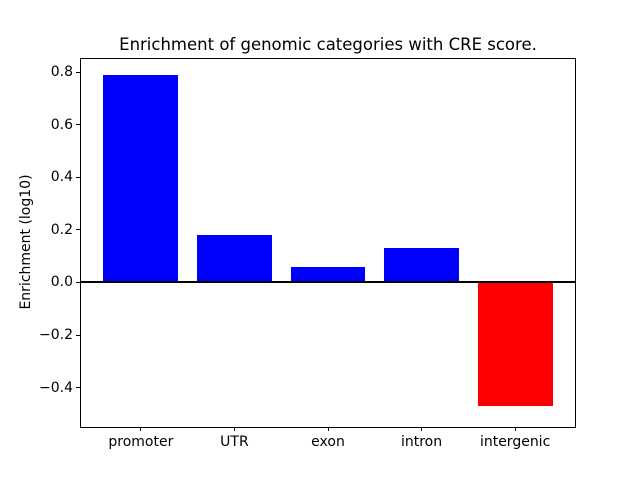  I want to click on y-tick-label: −0.4, so click(56, 387).